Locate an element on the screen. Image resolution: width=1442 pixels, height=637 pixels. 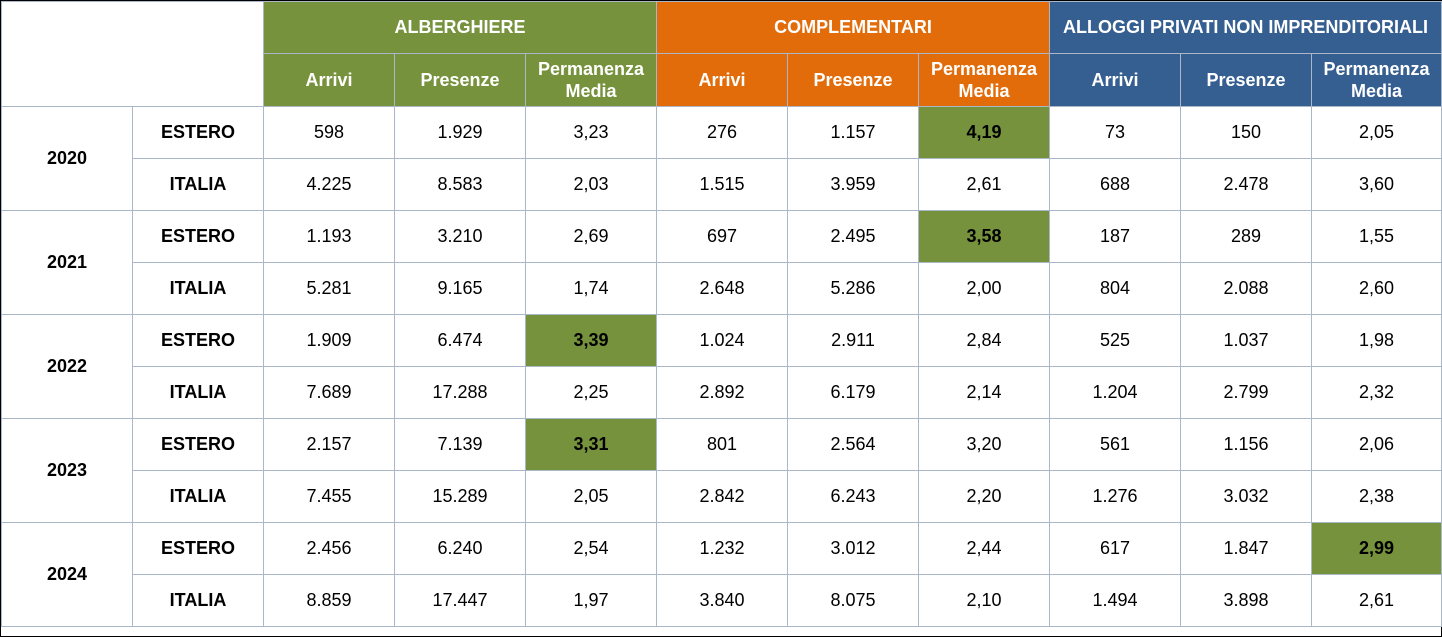
value-cell: 7.689 is located at coordinates (329, 392).